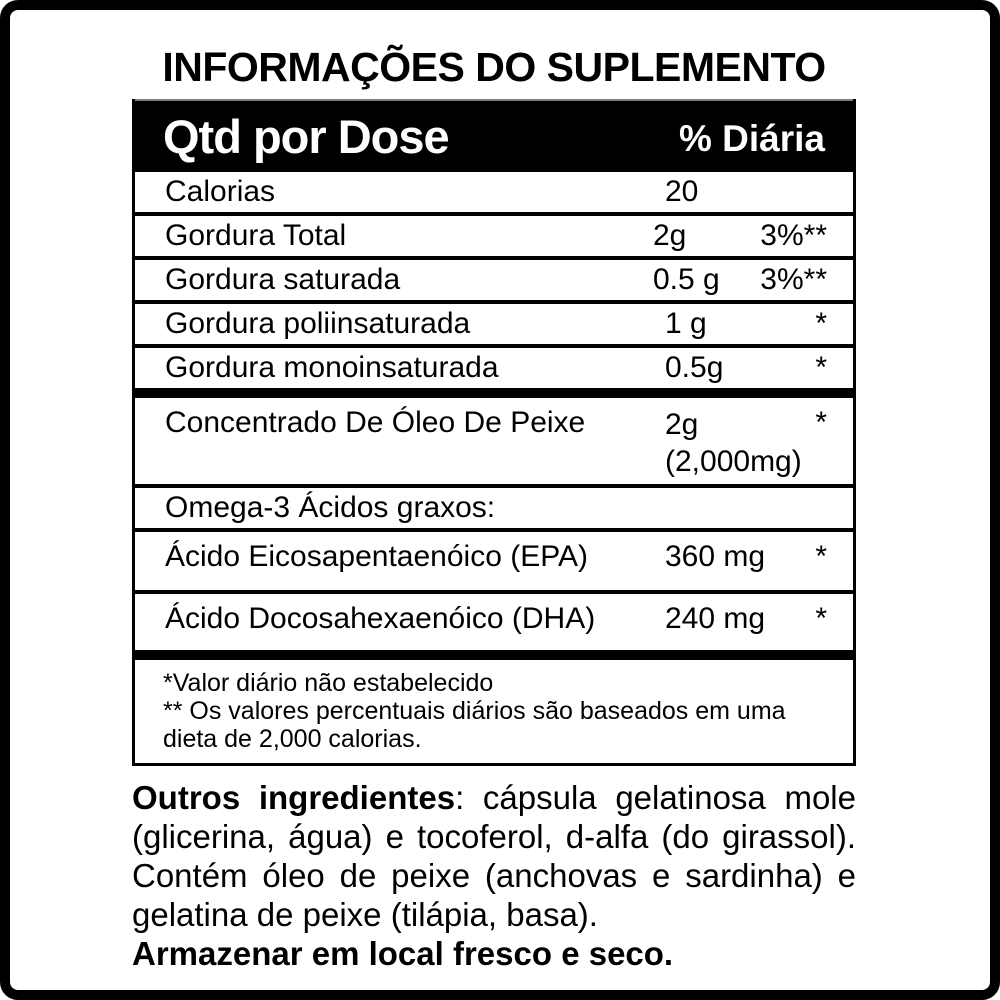 Image resolution: width=1000 pixels, height=1000 pixels. Describe the element at coordinates (686, 279) in the screenshot. I see `amount-primary: 0.5 g` at that location.